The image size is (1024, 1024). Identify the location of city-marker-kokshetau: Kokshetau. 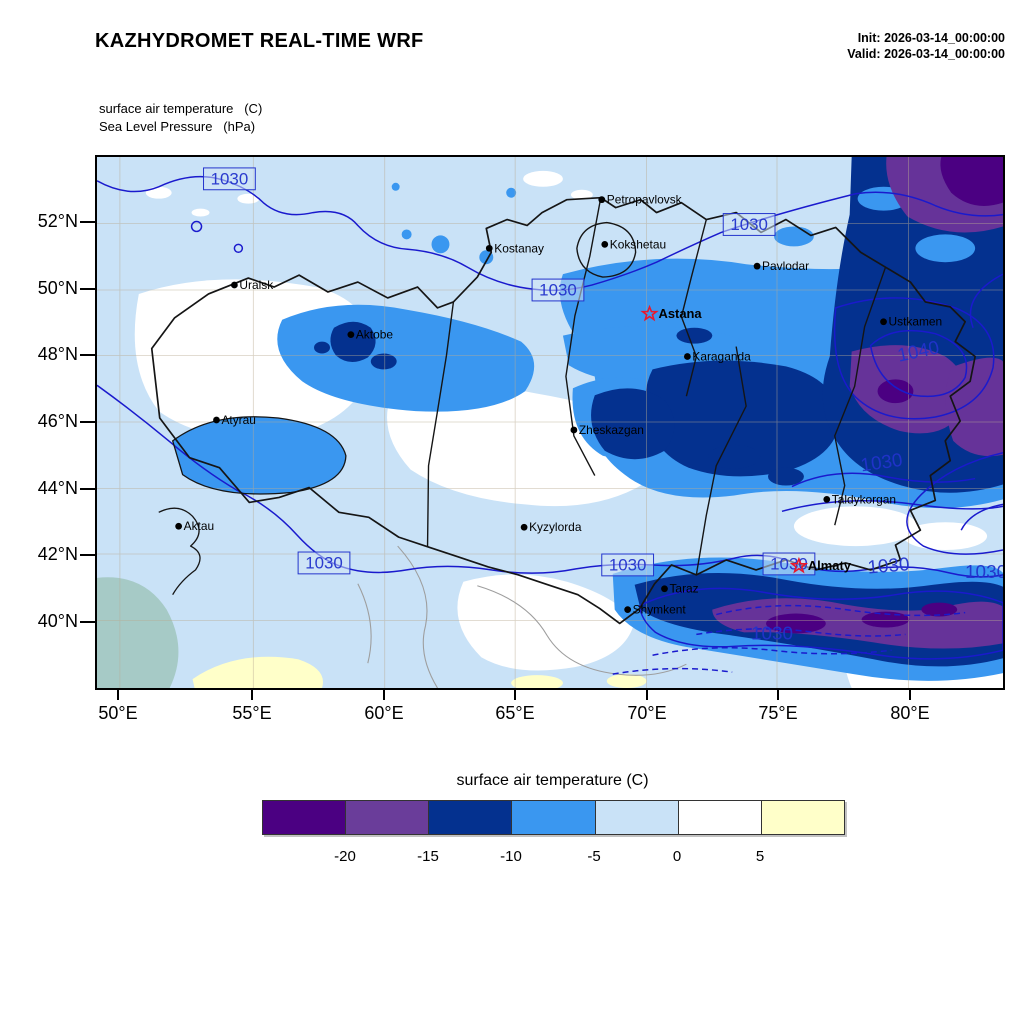
(633, 244).